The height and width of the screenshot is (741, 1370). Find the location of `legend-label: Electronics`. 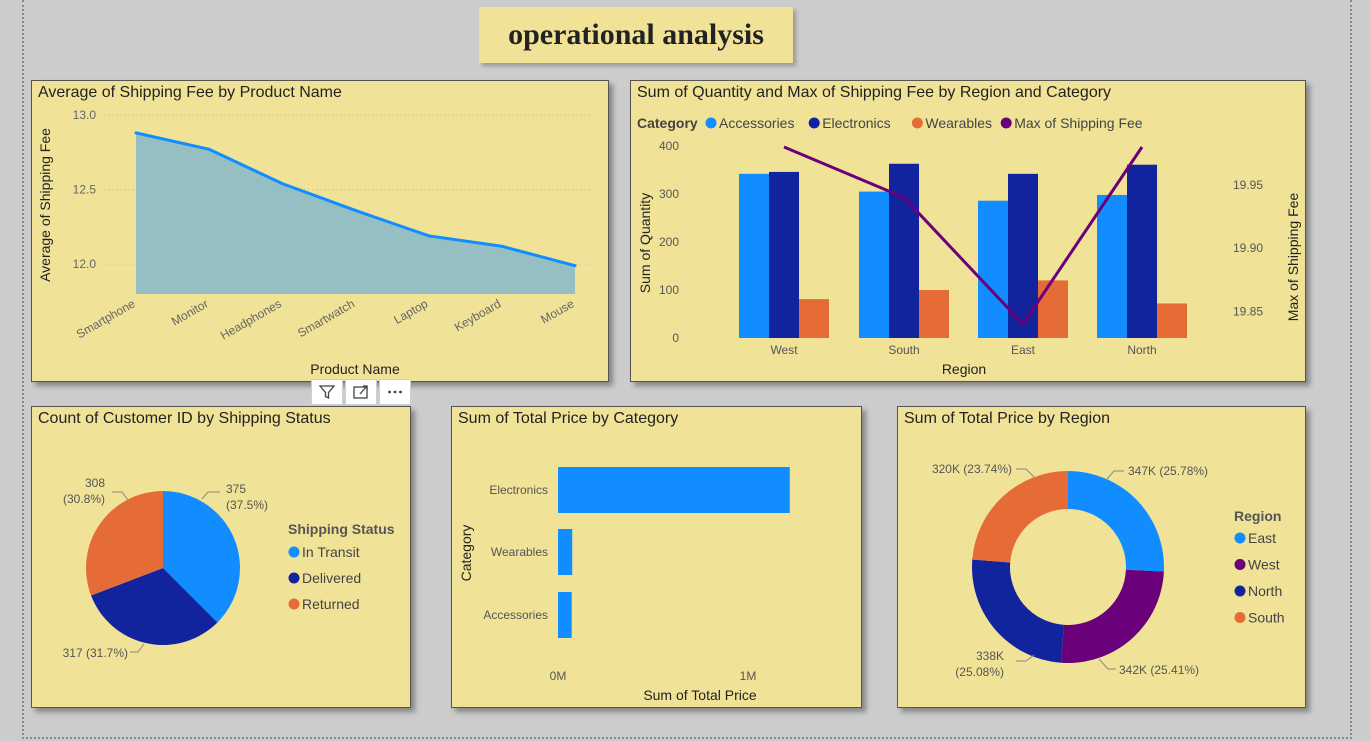

legend-label: Electronics is located at coordinates (856, 123).